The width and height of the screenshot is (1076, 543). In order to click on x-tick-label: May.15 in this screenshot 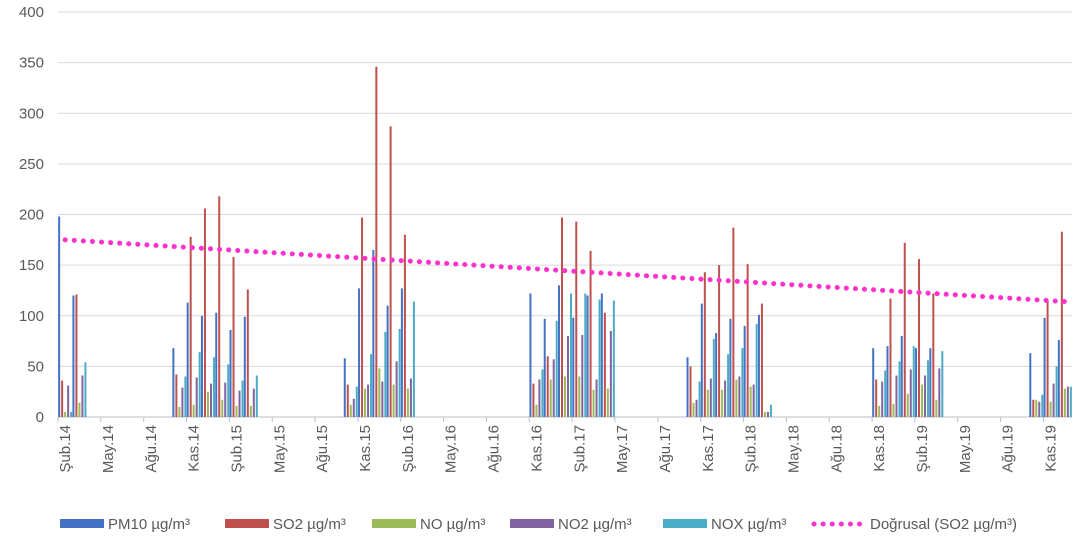, I will do `click(279, 449)`.